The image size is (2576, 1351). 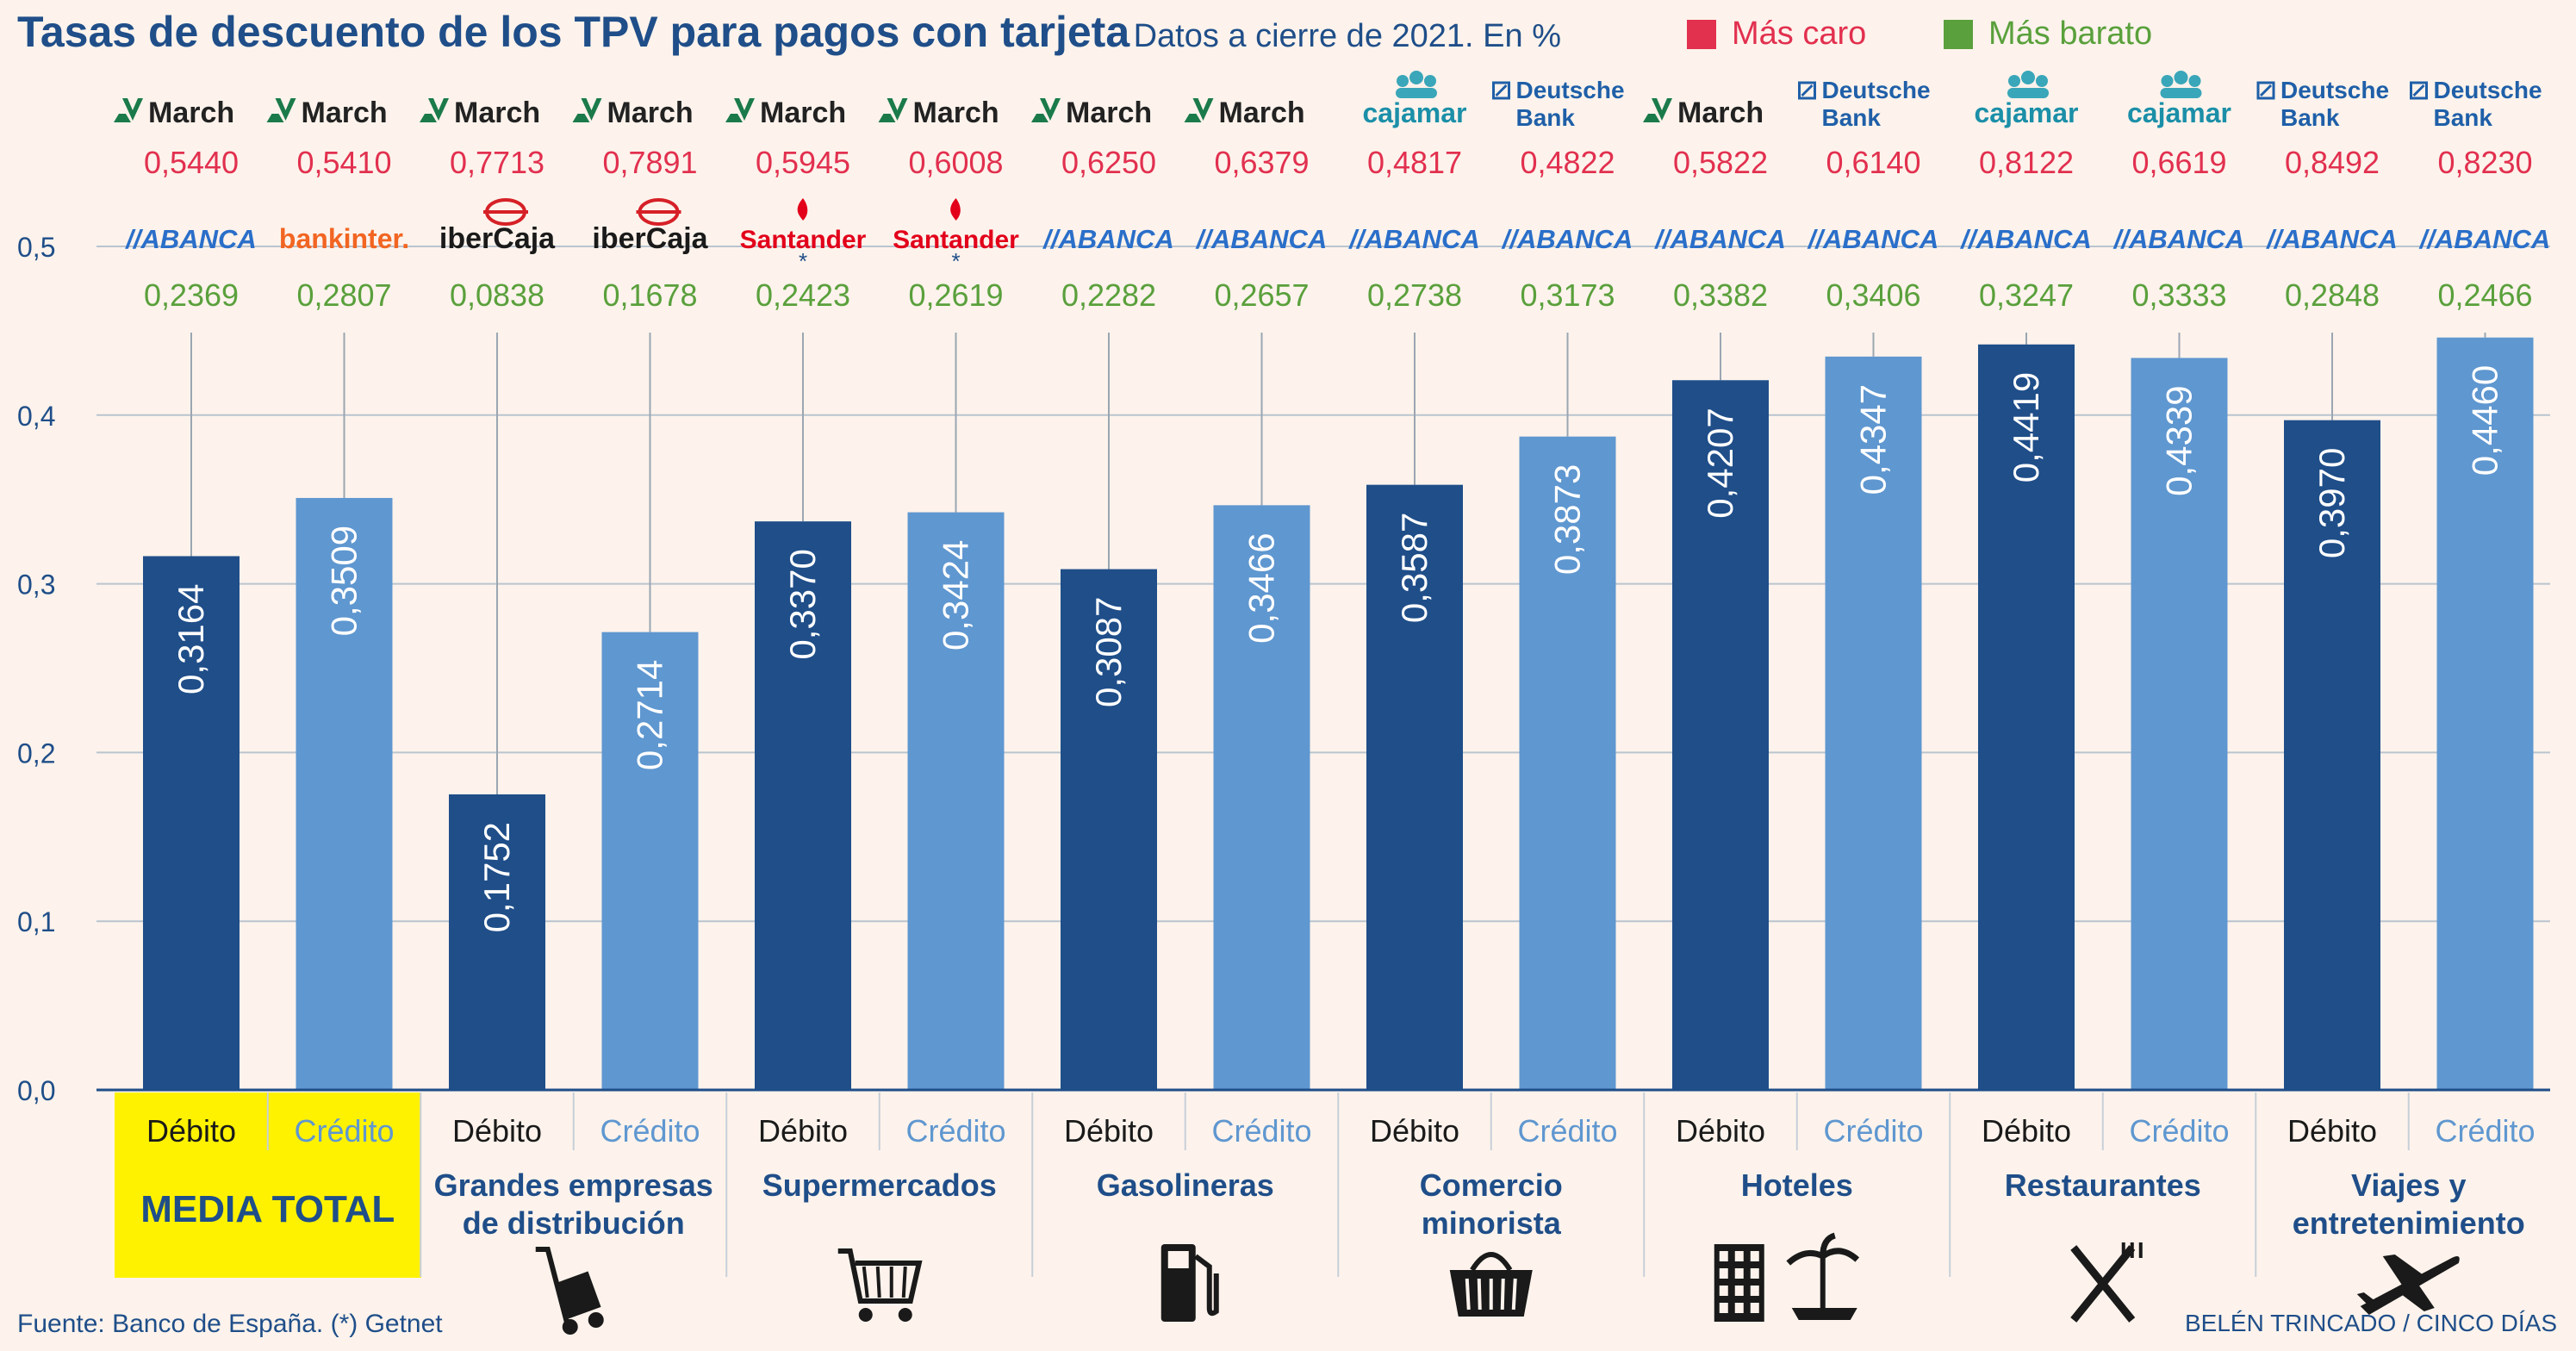 I want to click on hotel-icon, so click(x=1787, y=1277).